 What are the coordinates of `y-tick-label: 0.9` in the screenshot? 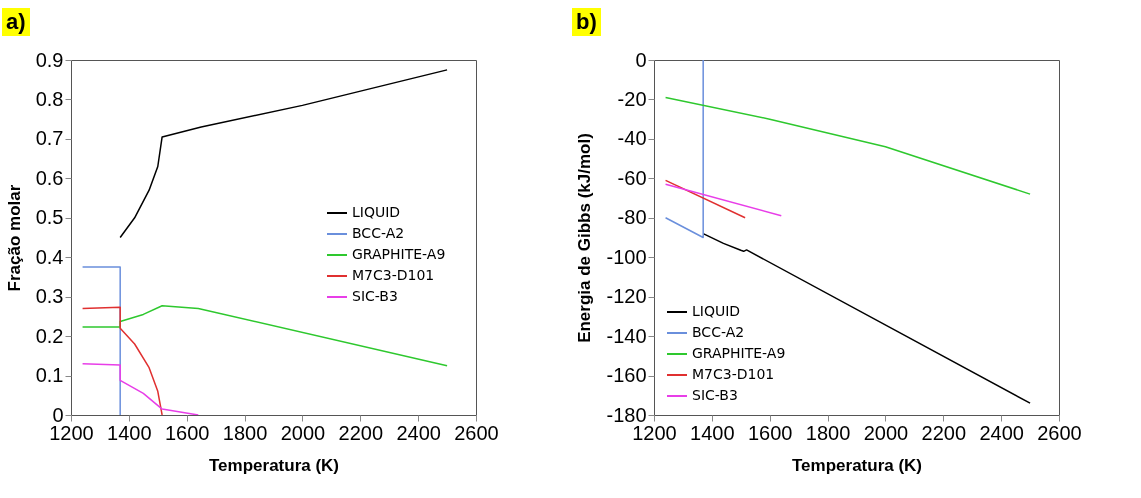 It's located at (49, 59).